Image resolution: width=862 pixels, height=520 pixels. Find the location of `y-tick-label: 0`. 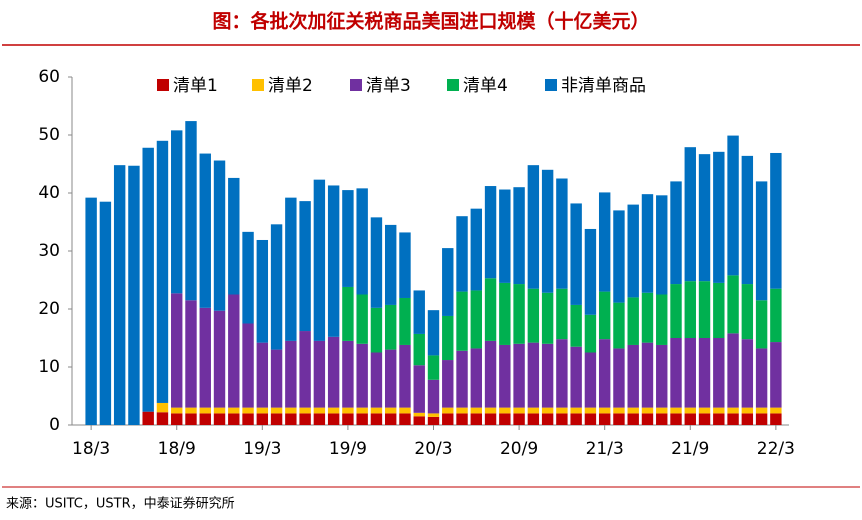

y-tick-label: 0 is located at coordinates (54, 425).